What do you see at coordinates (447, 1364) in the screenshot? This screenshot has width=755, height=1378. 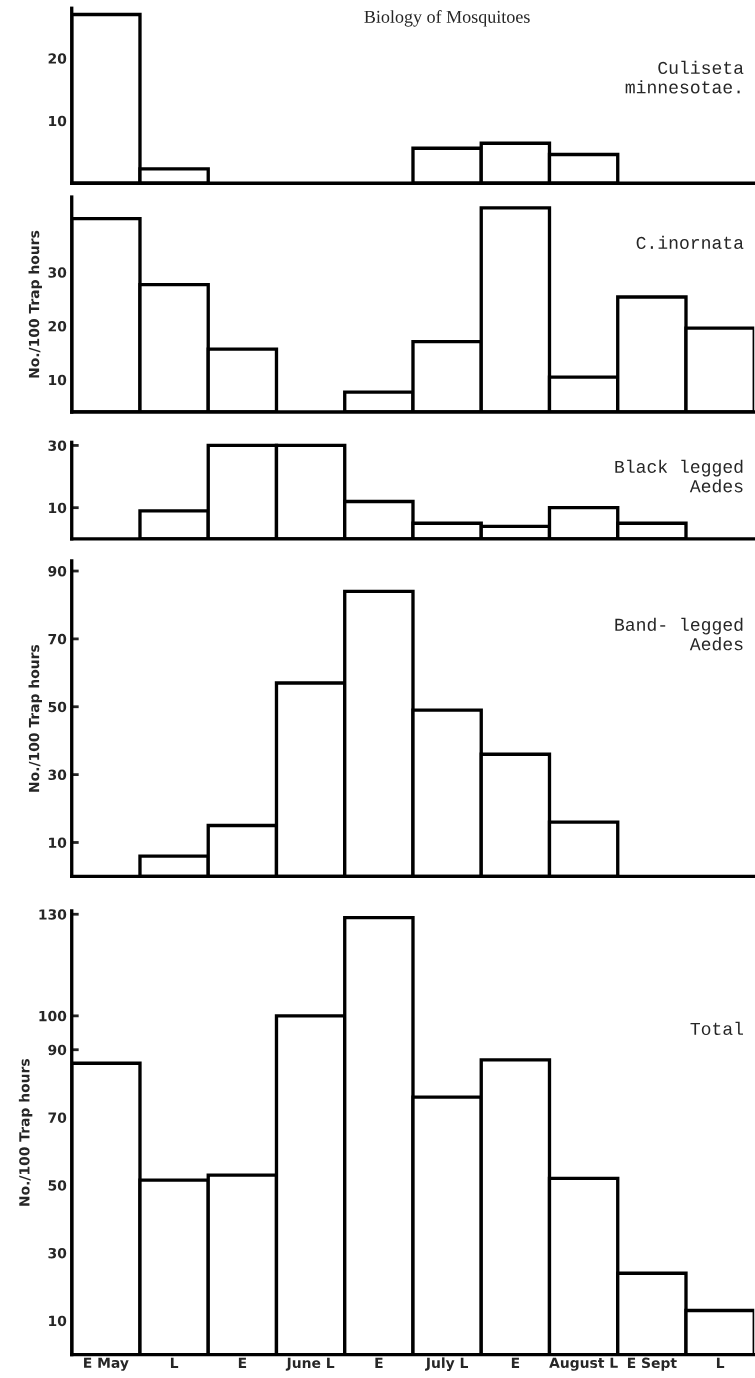 I see `x-tick-label: July L` at bounding box center [447, 1364].